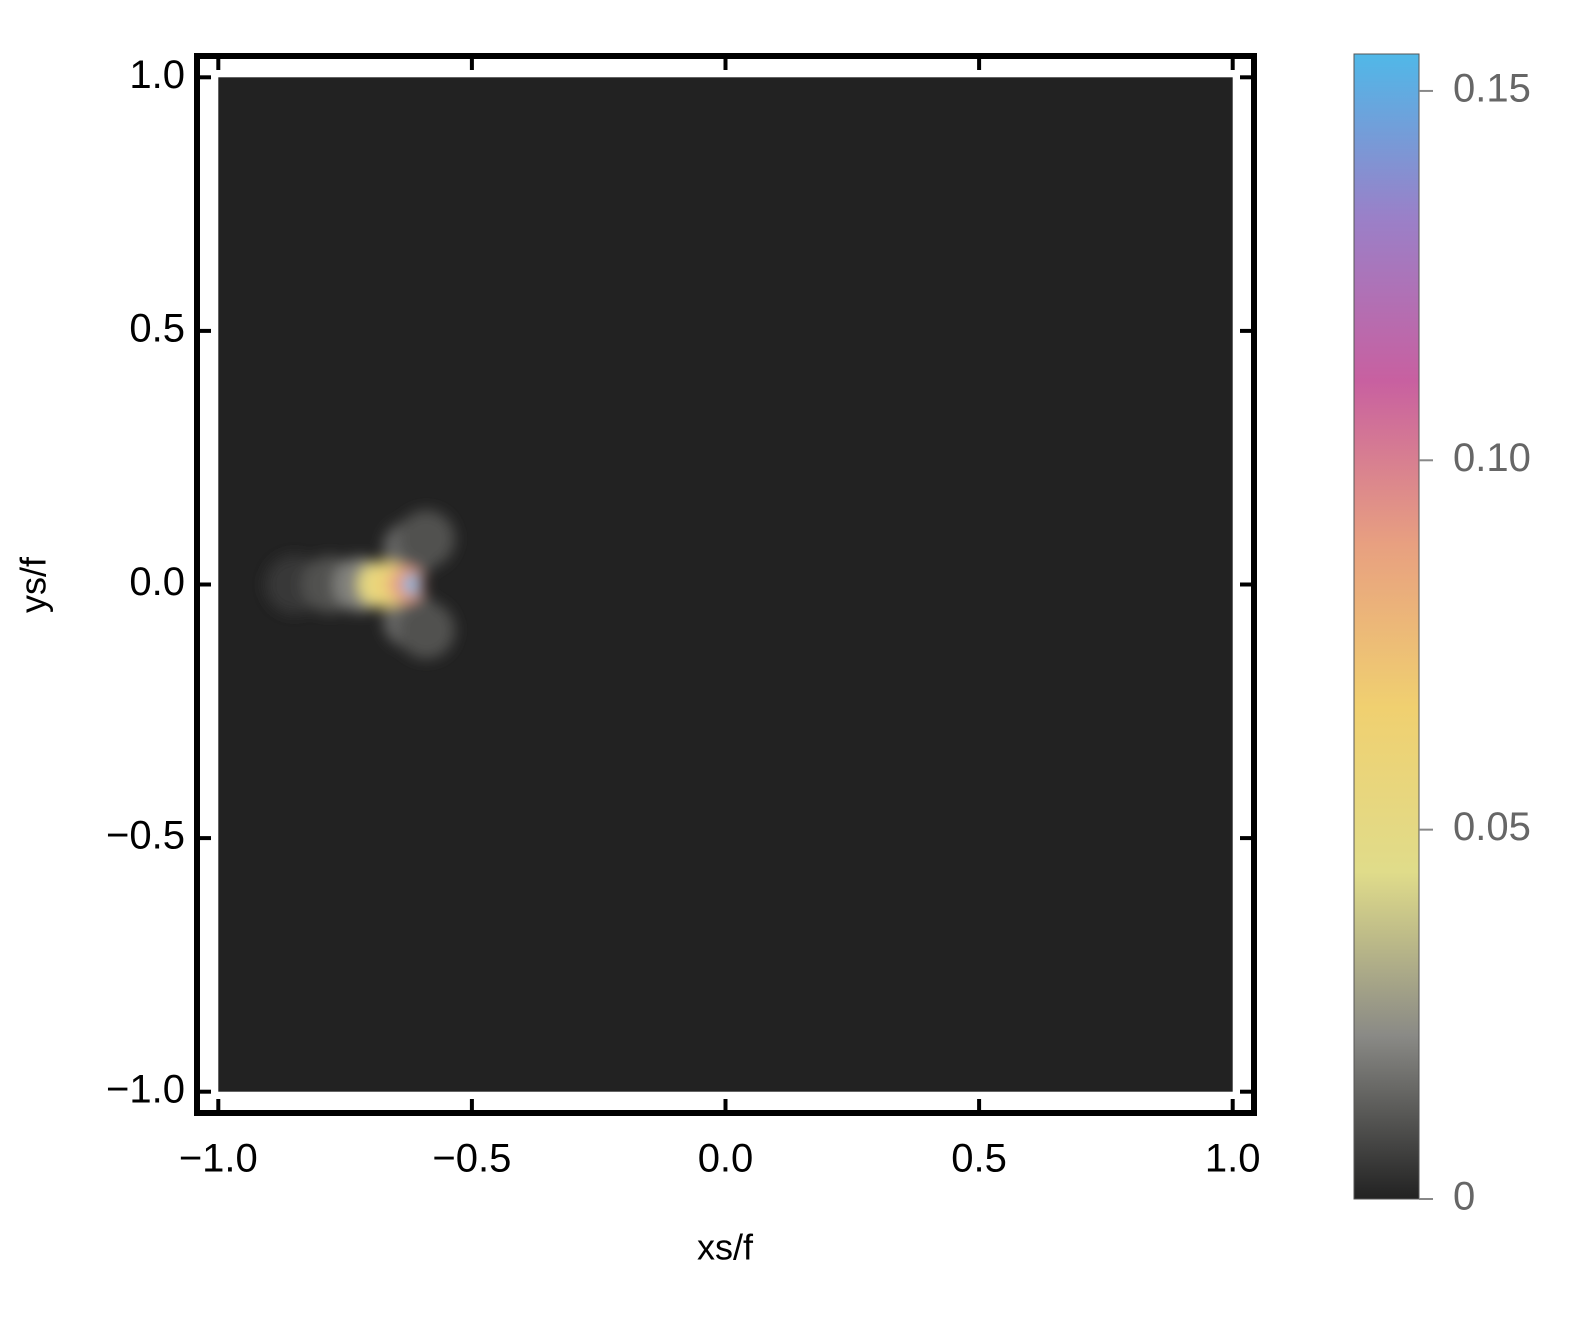 This screenshot has height=1332, width=1570. What do you see at coordinates (726, 1159) in the screenshot?
I see `x-tick-label: 0.0` at bounding box center [726, 1159].